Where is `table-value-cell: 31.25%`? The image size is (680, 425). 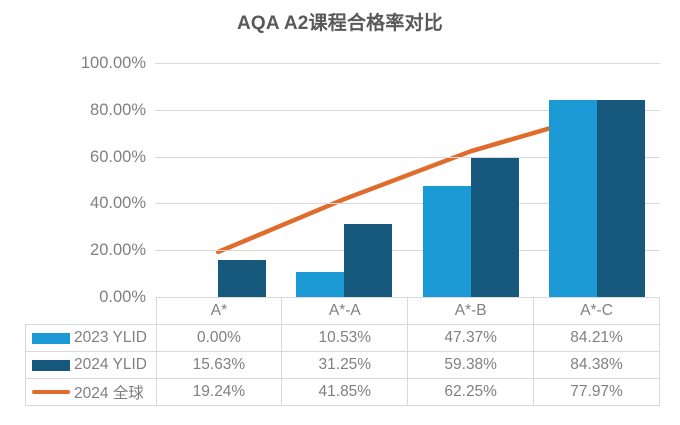
table-value-cell: 31.25% is located at coordinates (345, 365).